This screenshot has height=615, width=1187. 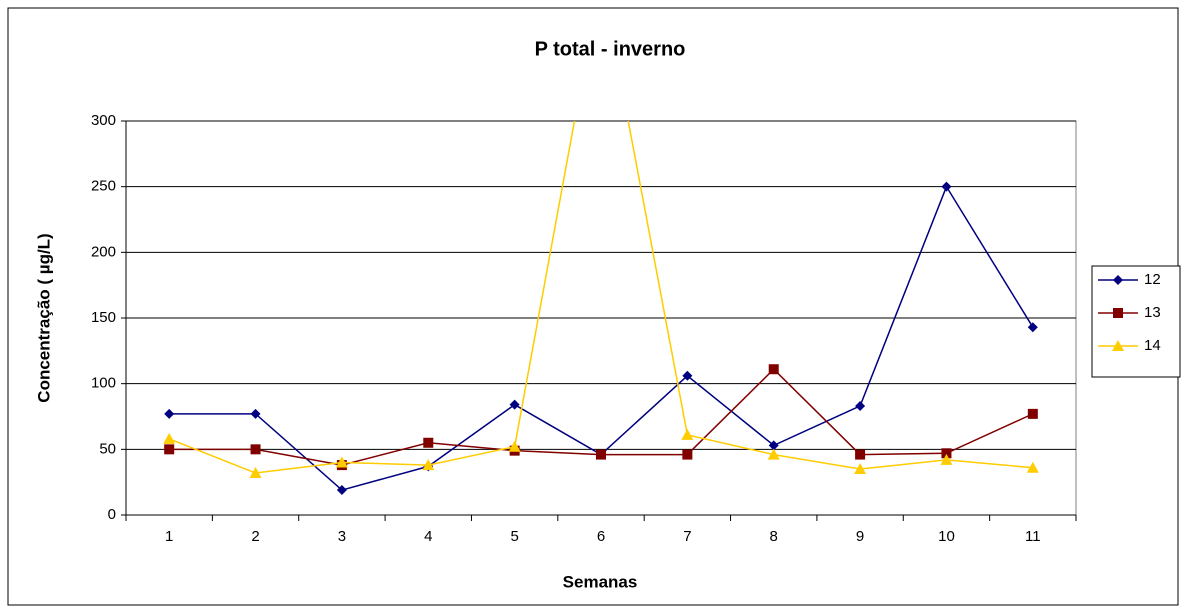 What do you see at coordinates (1136, 321) in the screenshot?
I see `legend-box` at bounding box center [1136, 321].